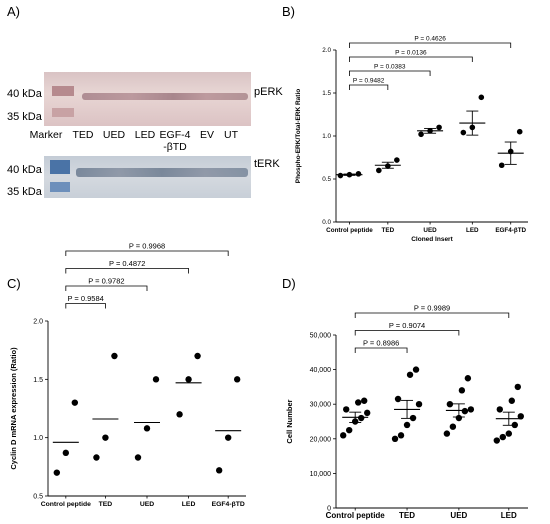 The height and width of the screenshot is (524, 550). I want to click on chart-b-y-tick-label: 1.0, so click(326, 136).